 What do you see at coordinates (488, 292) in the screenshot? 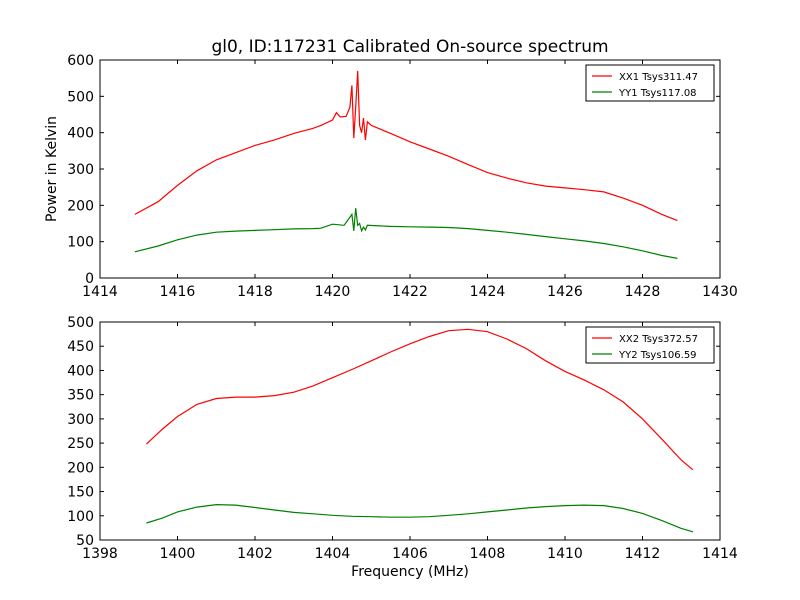
I see `x-tick-label: 1424` at bounding box center [488, 292].